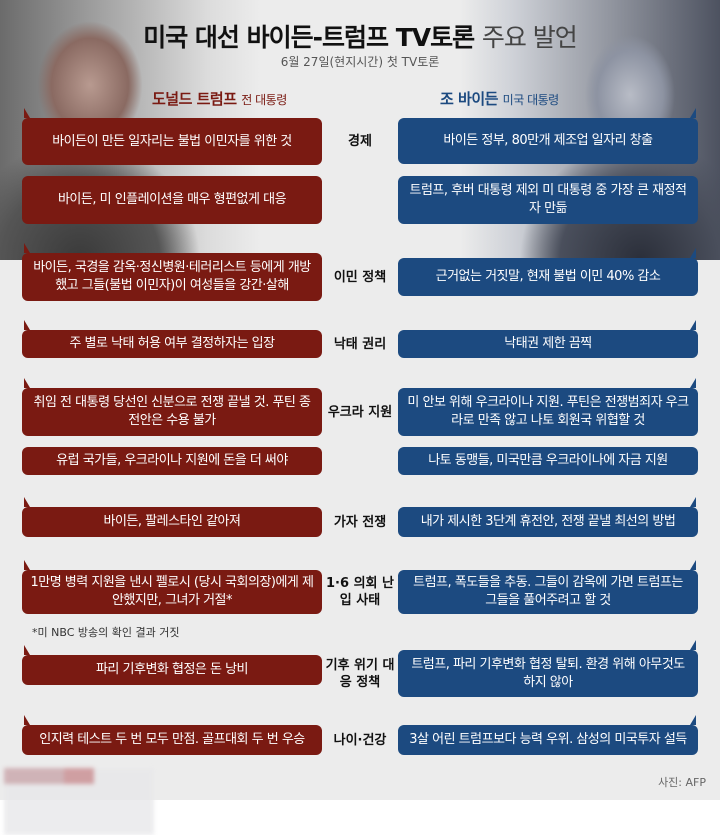 This screenshot has height=835, width=720. I want to click on title-bold: 미국 대선 바이든-트럼프 TV토론, so click(309, 37).